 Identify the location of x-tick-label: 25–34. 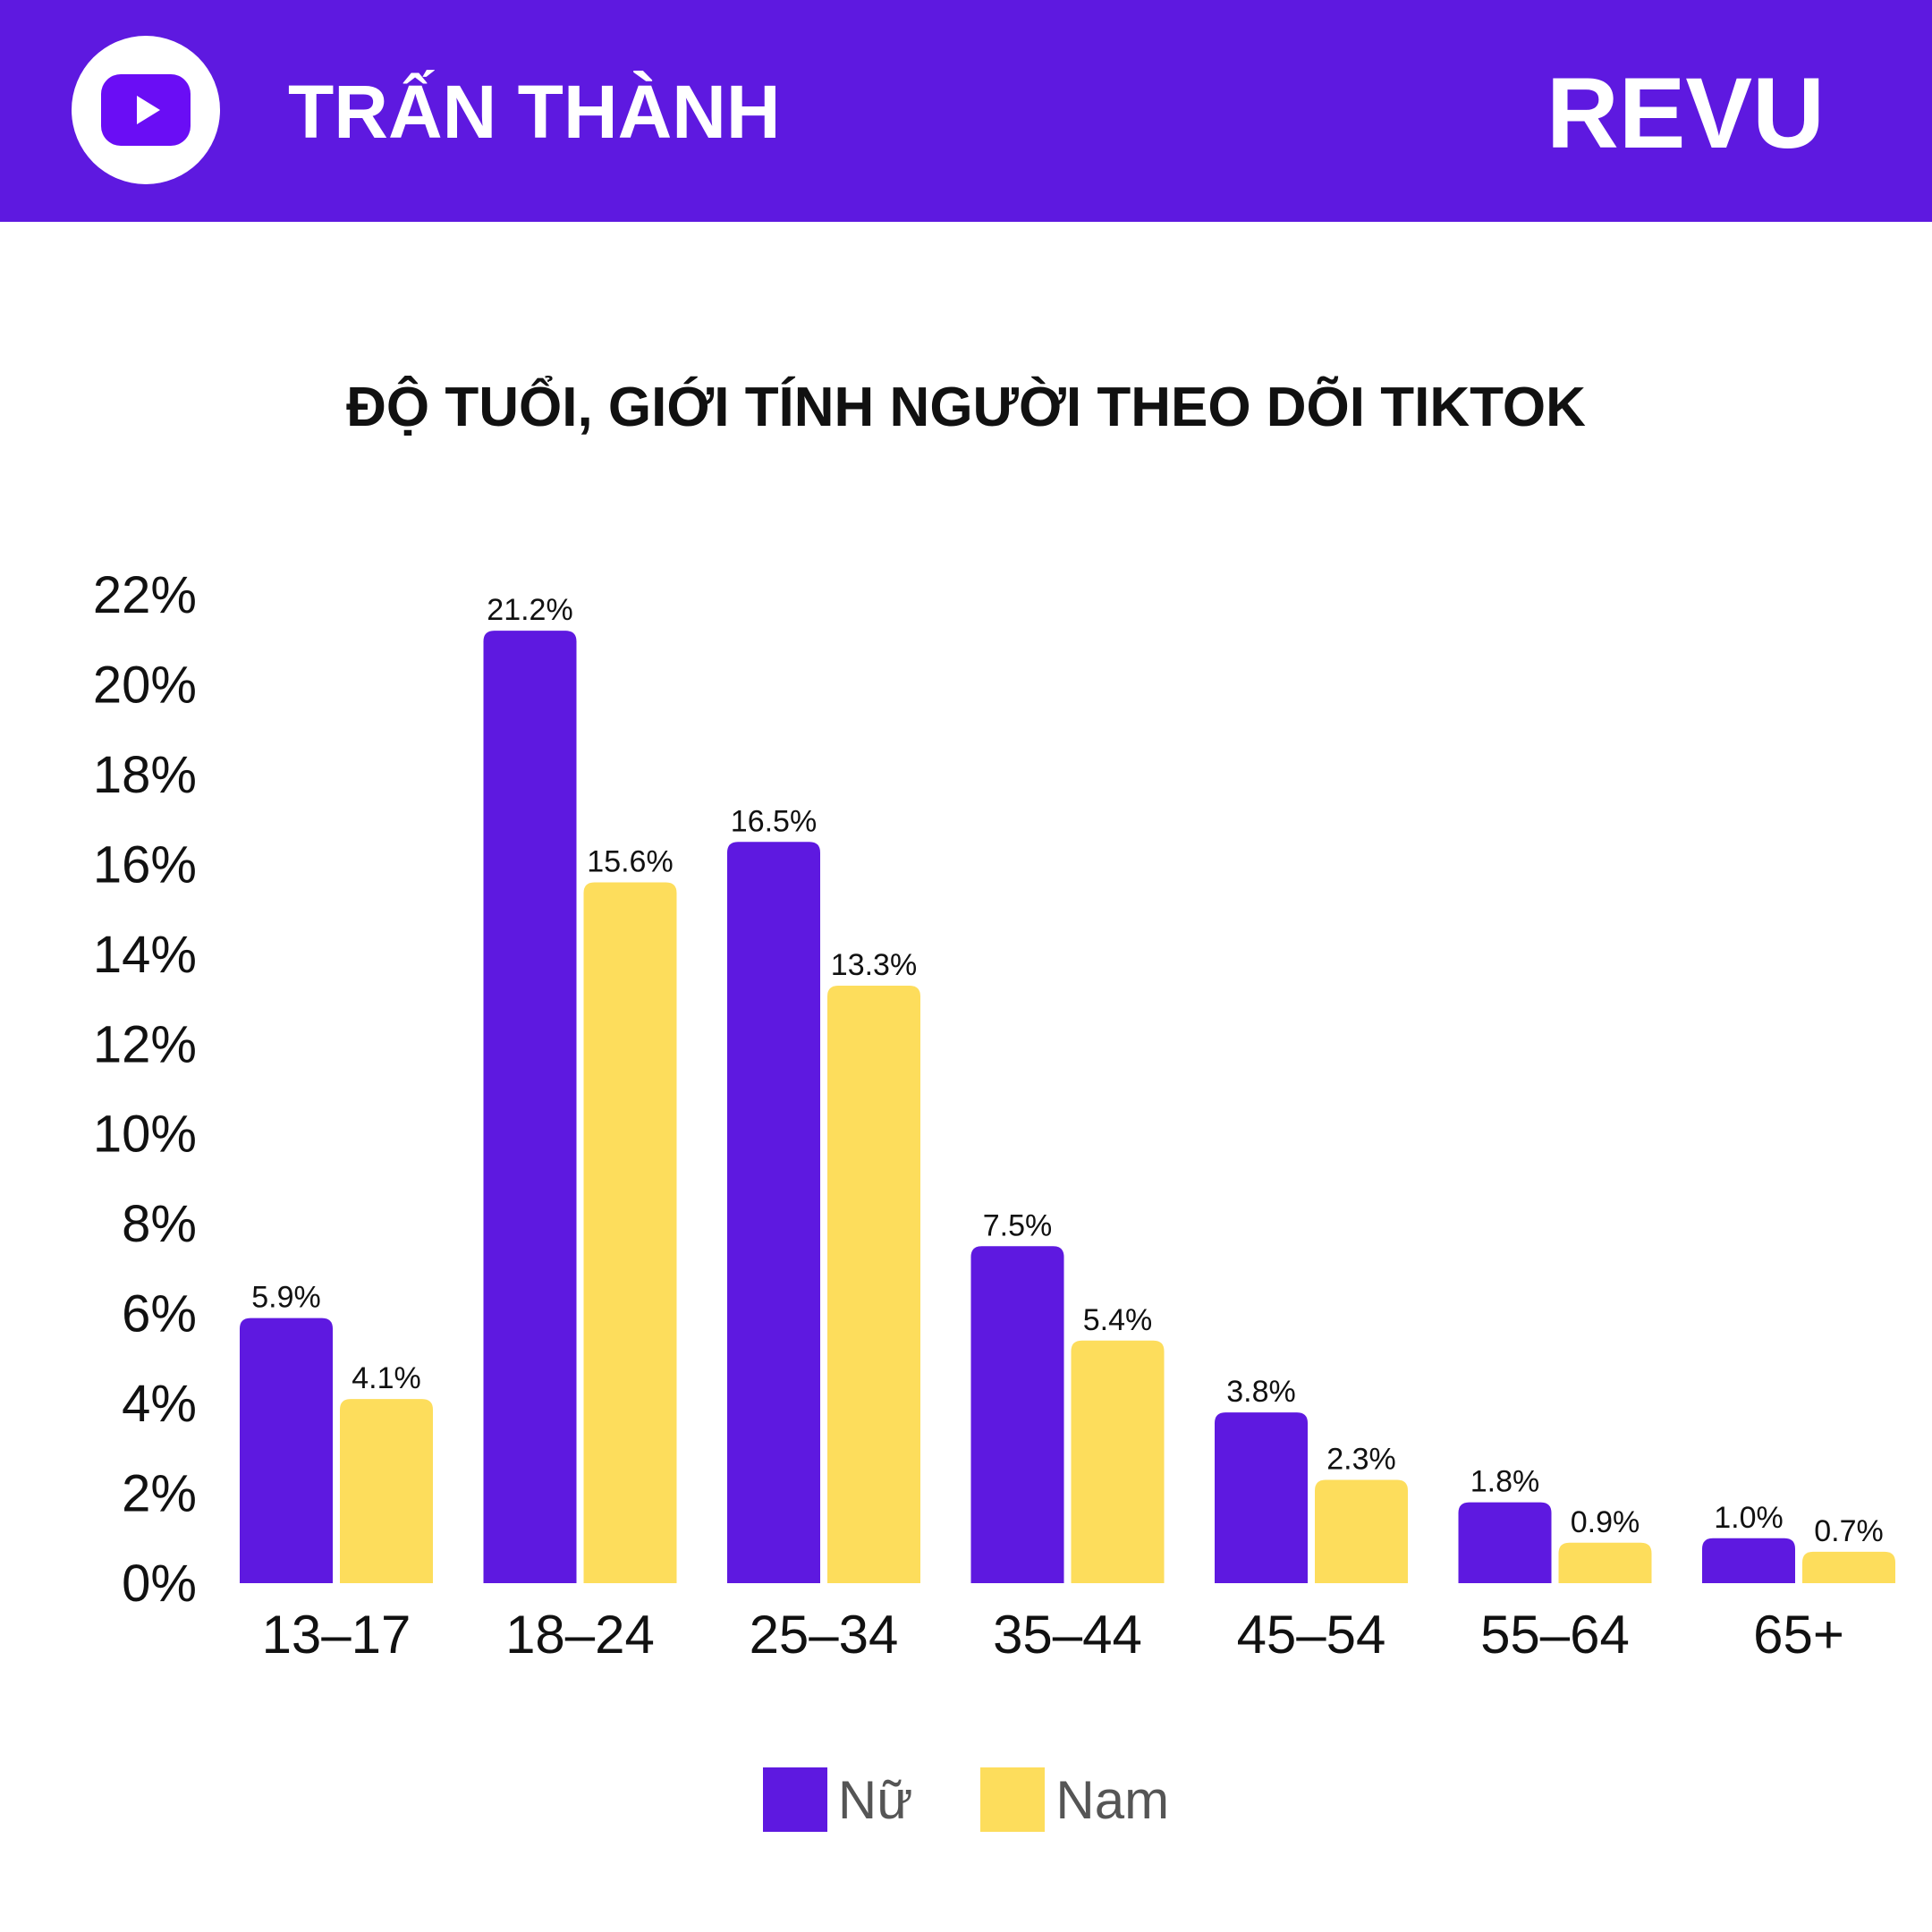
(824, 1635).